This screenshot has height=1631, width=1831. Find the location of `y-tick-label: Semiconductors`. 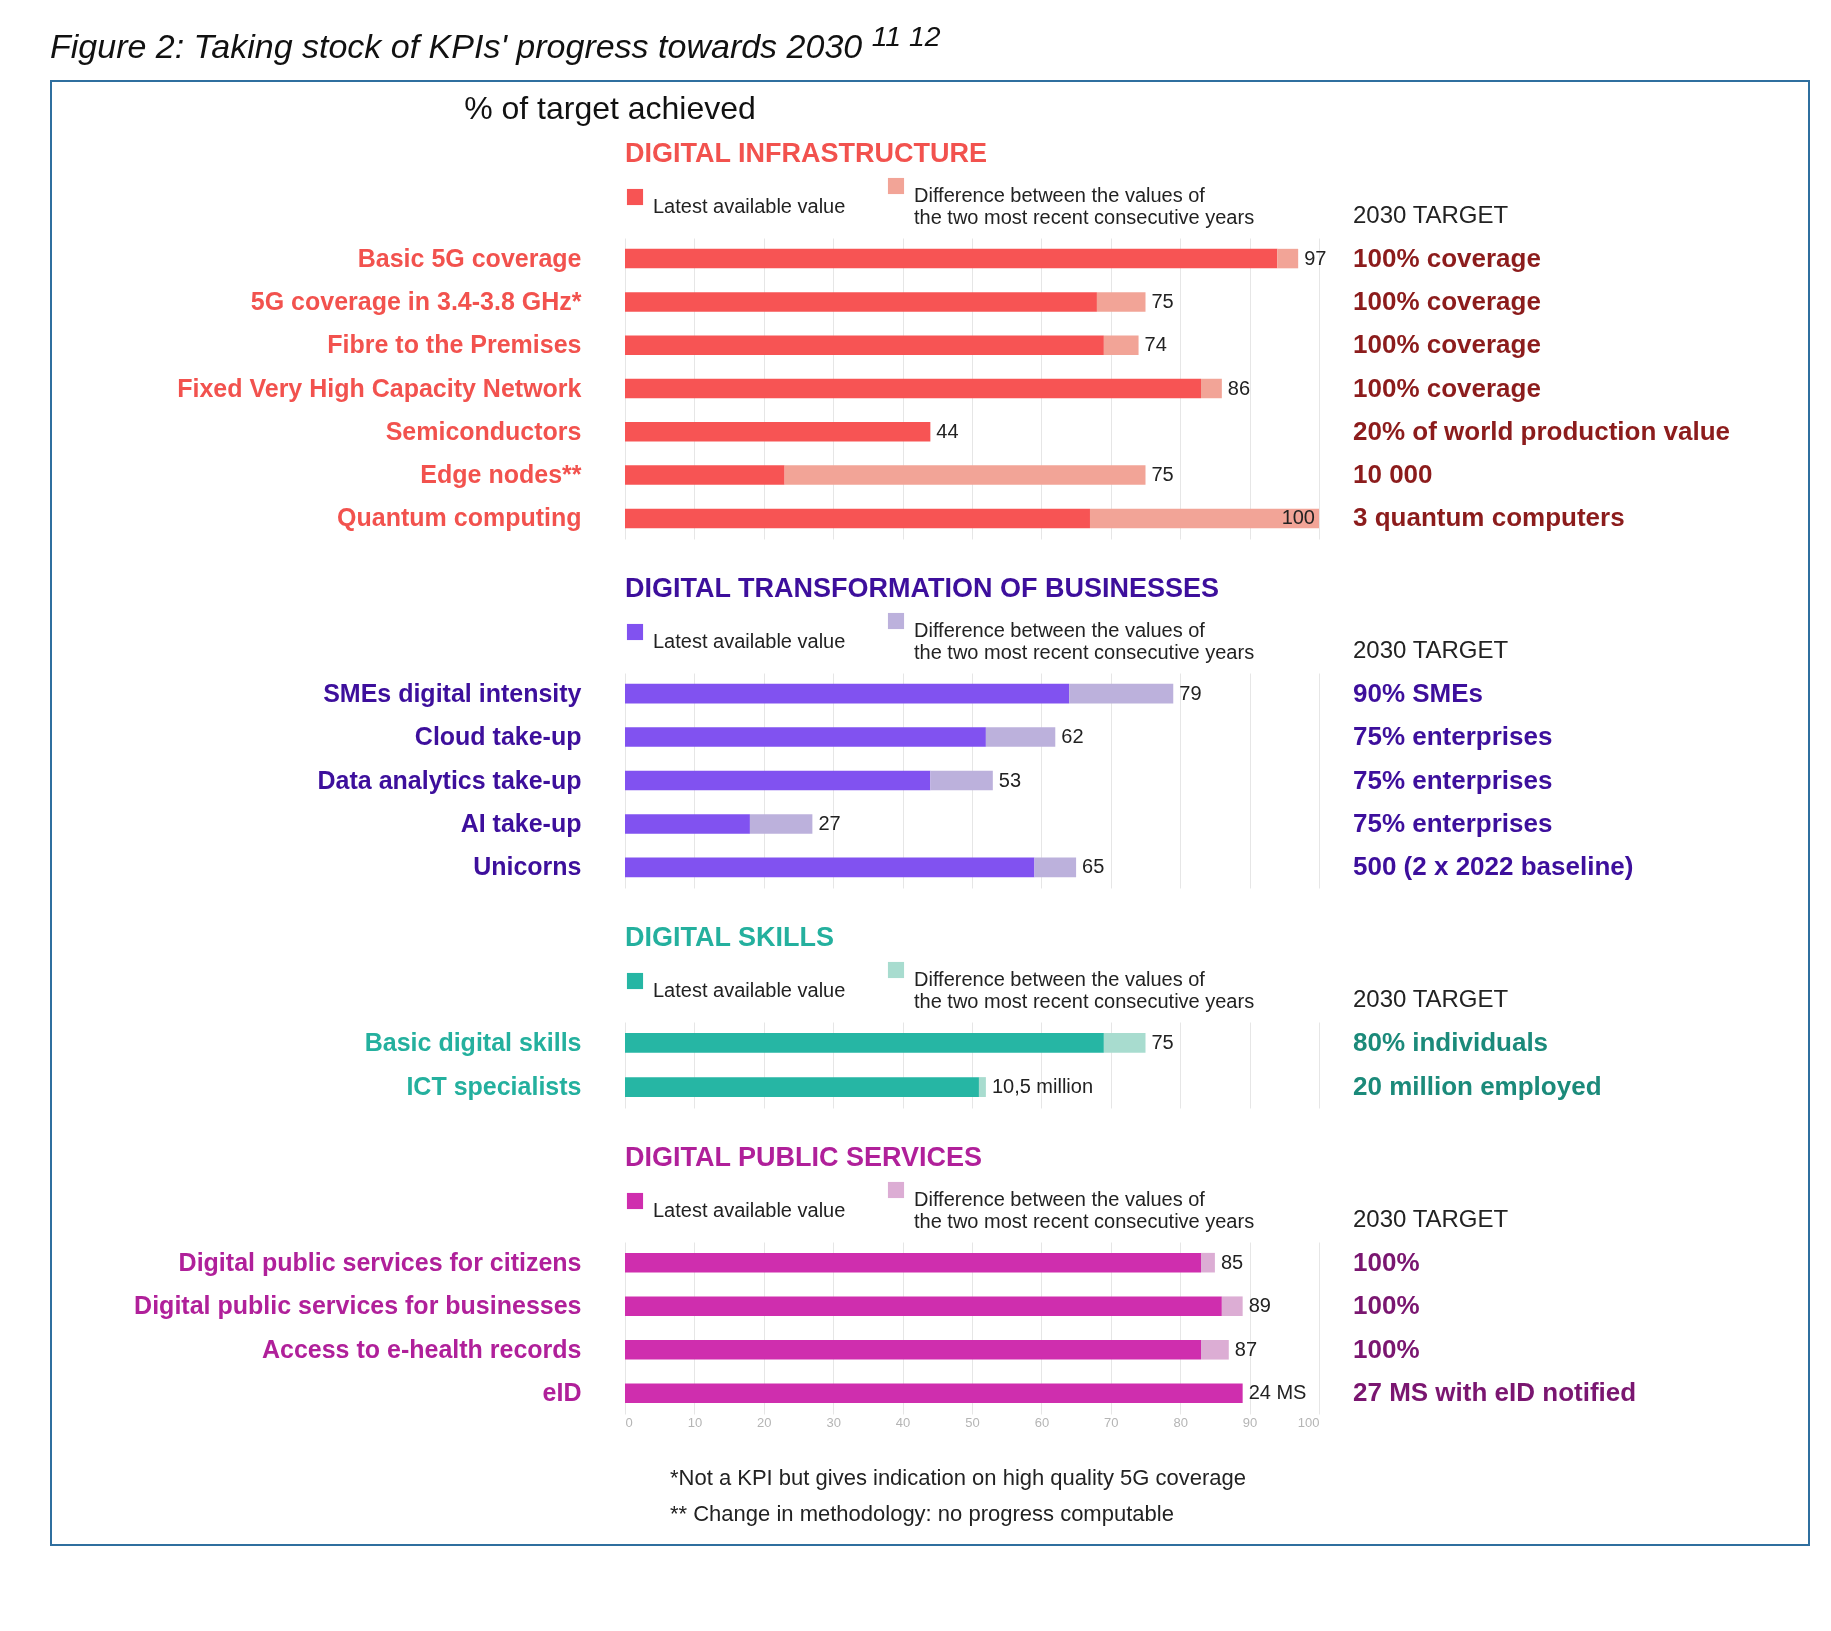

y-tick-label: Semiconductors is located at coordinates (483, 431).